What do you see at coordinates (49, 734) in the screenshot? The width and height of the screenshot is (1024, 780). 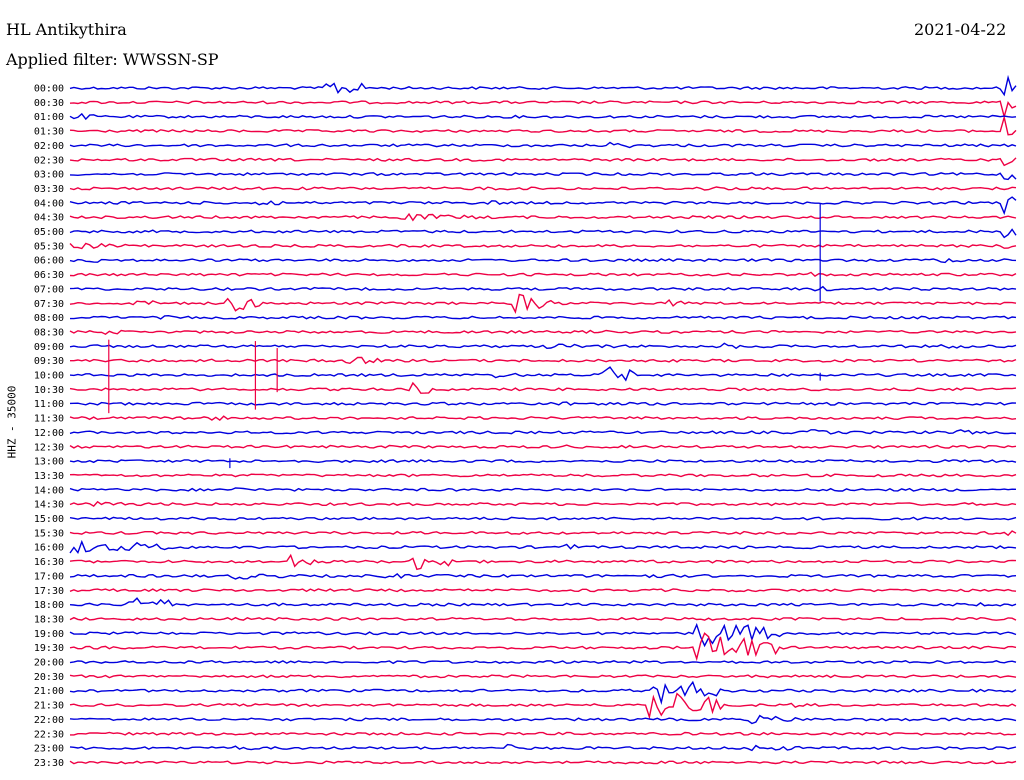 I see `time-tick-label: 22:30` at bounding box center [49, 734].